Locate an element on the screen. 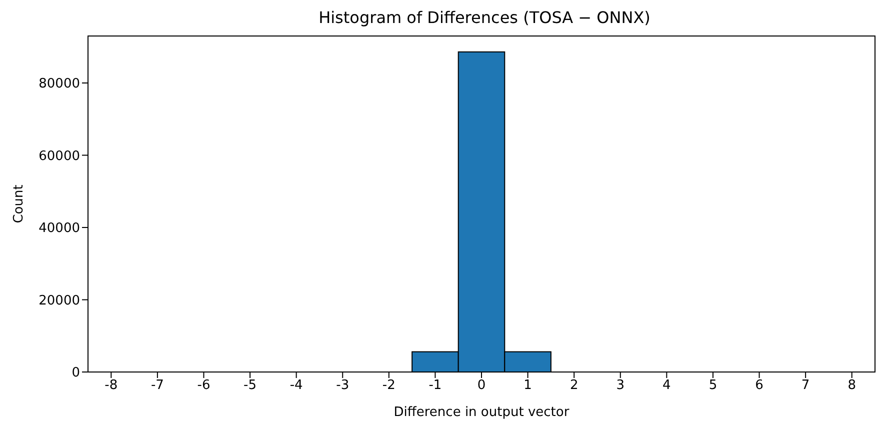 The width and height of the screenshot is (889, 437). x-tick-label: 0 is located at coordinates (481, 386).